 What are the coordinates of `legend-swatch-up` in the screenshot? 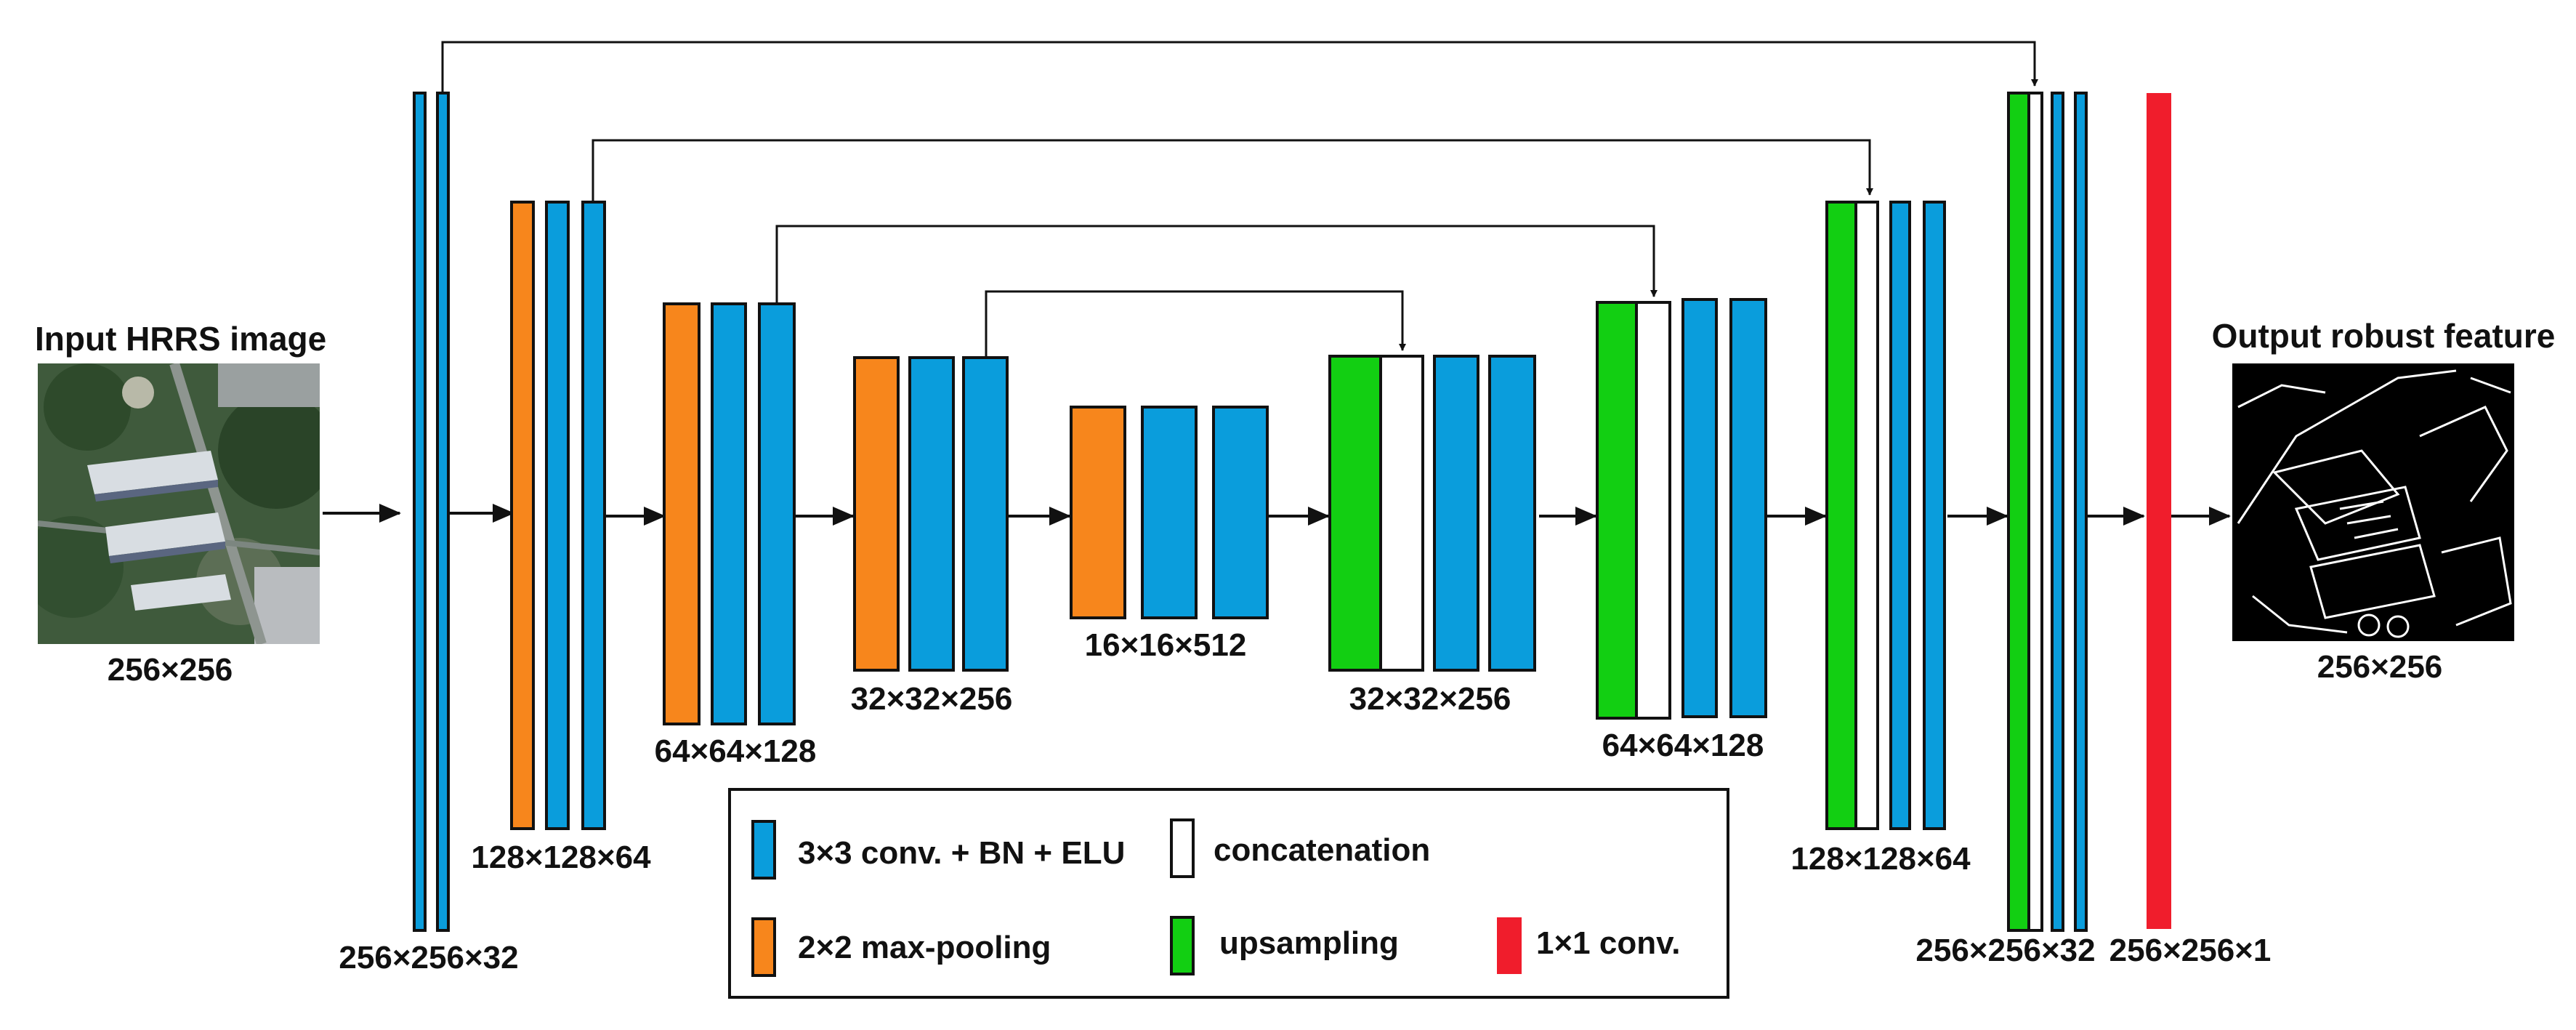 It's located at (1183, 945).